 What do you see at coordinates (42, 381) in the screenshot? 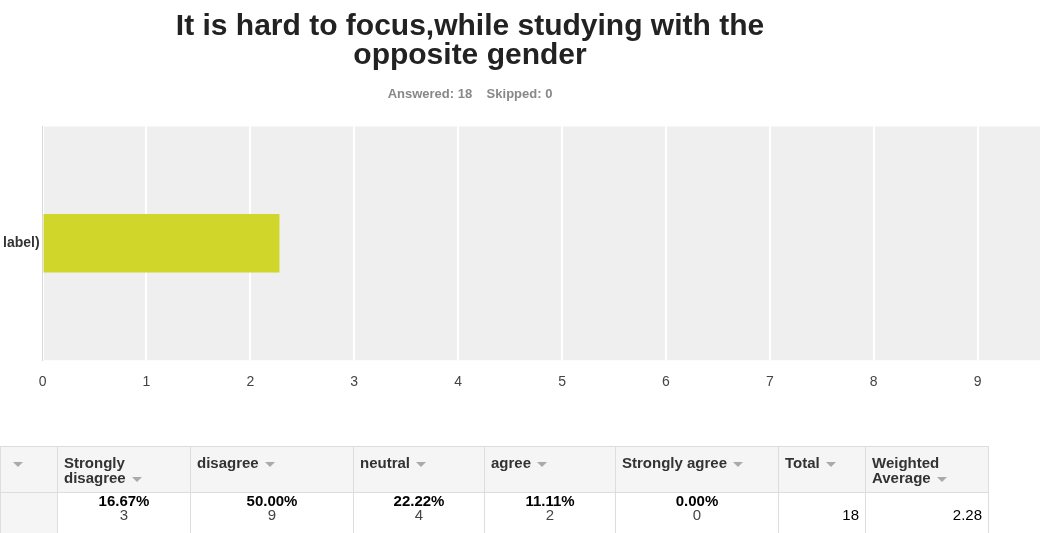
I see `x-tick-label: 0` at bounding box center [42, 381].